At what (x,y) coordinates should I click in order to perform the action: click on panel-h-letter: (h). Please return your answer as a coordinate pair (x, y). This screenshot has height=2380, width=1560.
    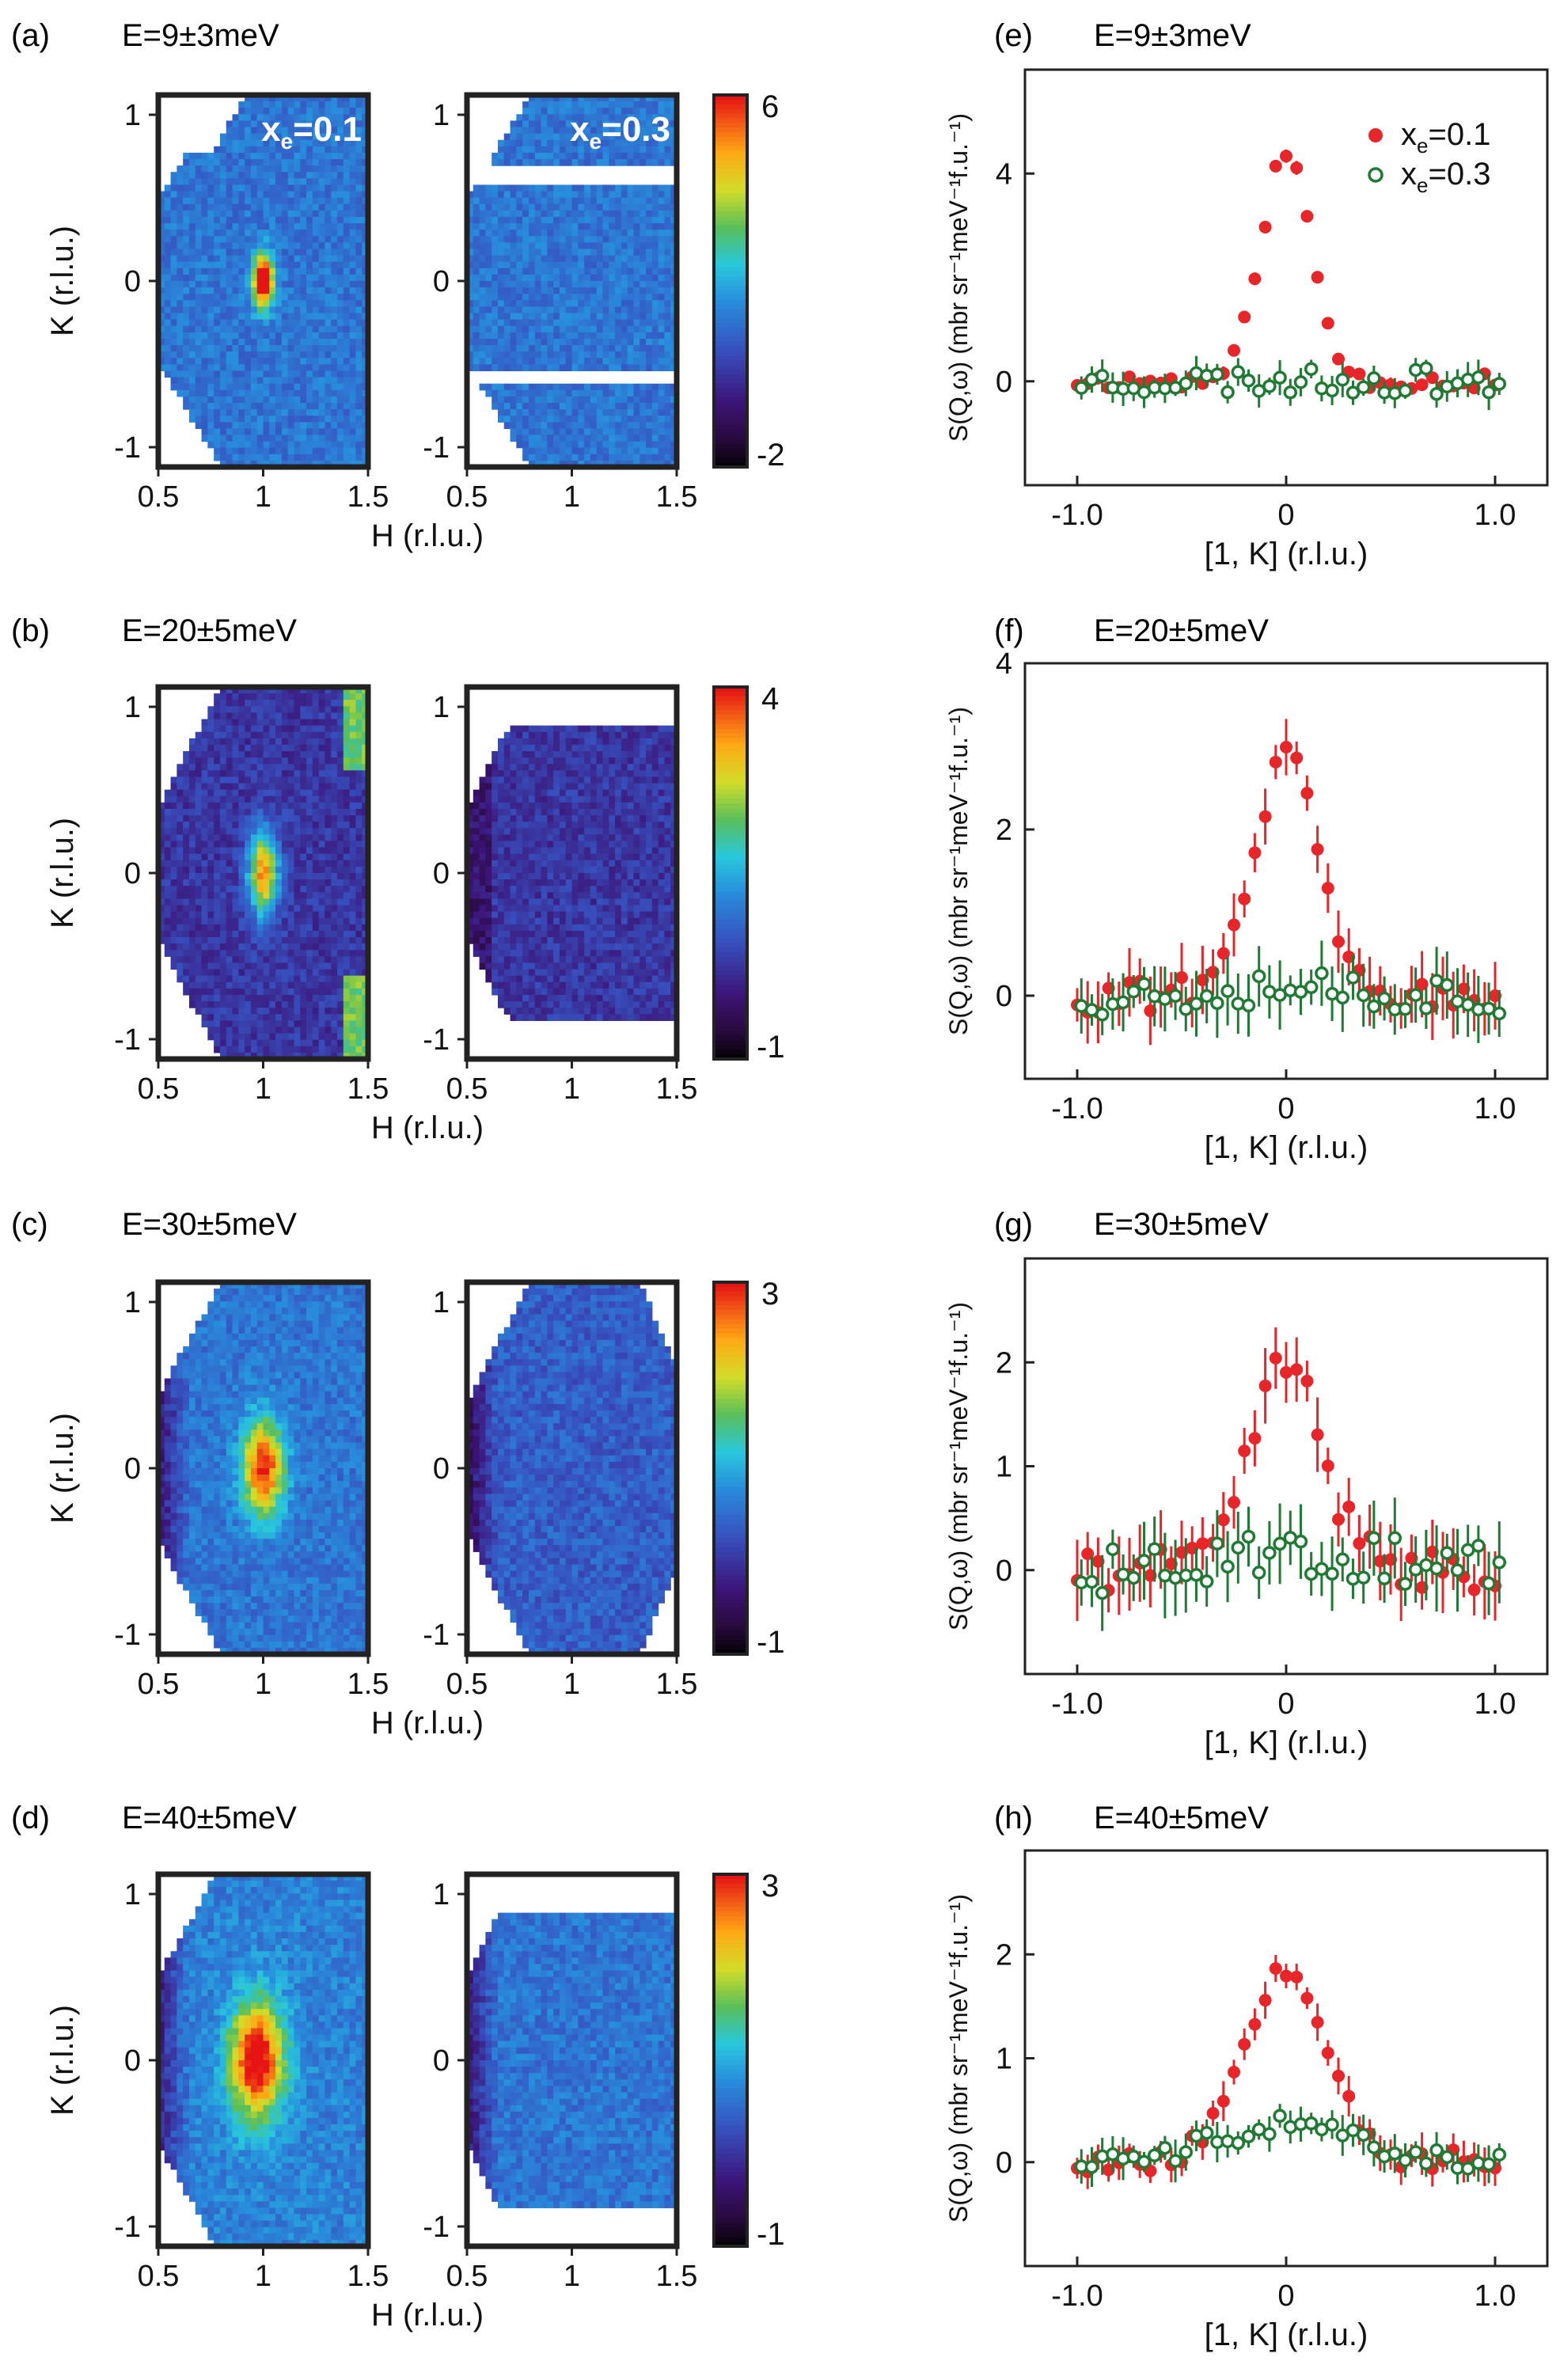
    Looking at the image, I should click on (1013, 1818).